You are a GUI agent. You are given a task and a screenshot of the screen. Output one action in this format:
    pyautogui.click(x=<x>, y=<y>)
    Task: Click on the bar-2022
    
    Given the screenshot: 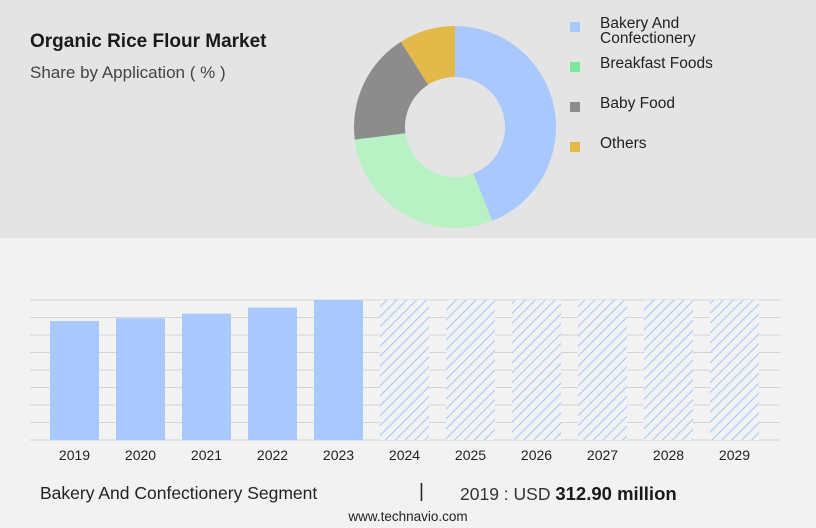 What is the action you would take?
    pyautogui.click(x=272, y=373)
    